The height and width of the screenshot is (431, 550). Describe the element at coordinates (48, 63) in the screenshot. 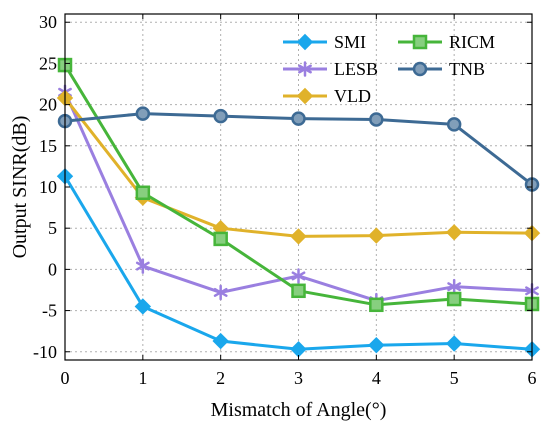

I see `y-tick-label: 25` at that location.